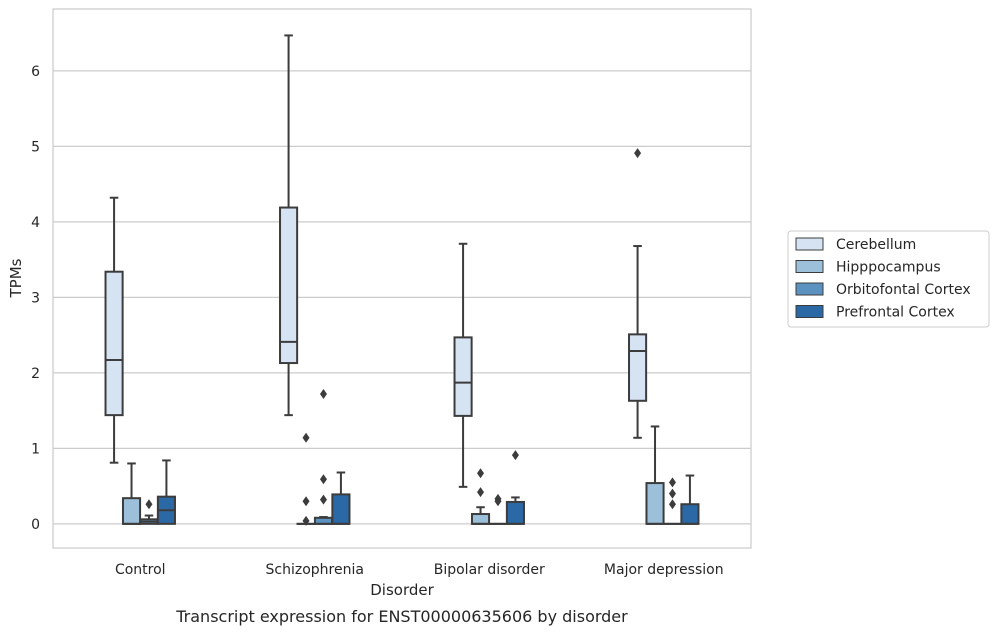  I want to click on legend-label: Hipppocampus, so click(888, 268).